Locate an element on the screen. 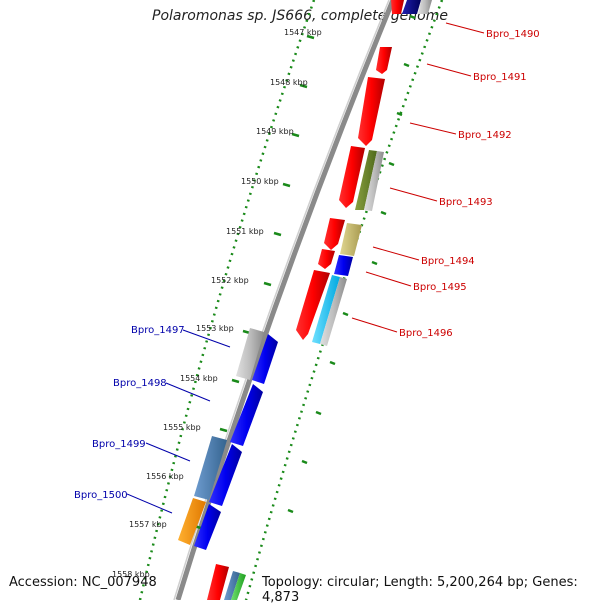 The image size is (600, 605). left-strand-genes is located at coordinates (228, 464).